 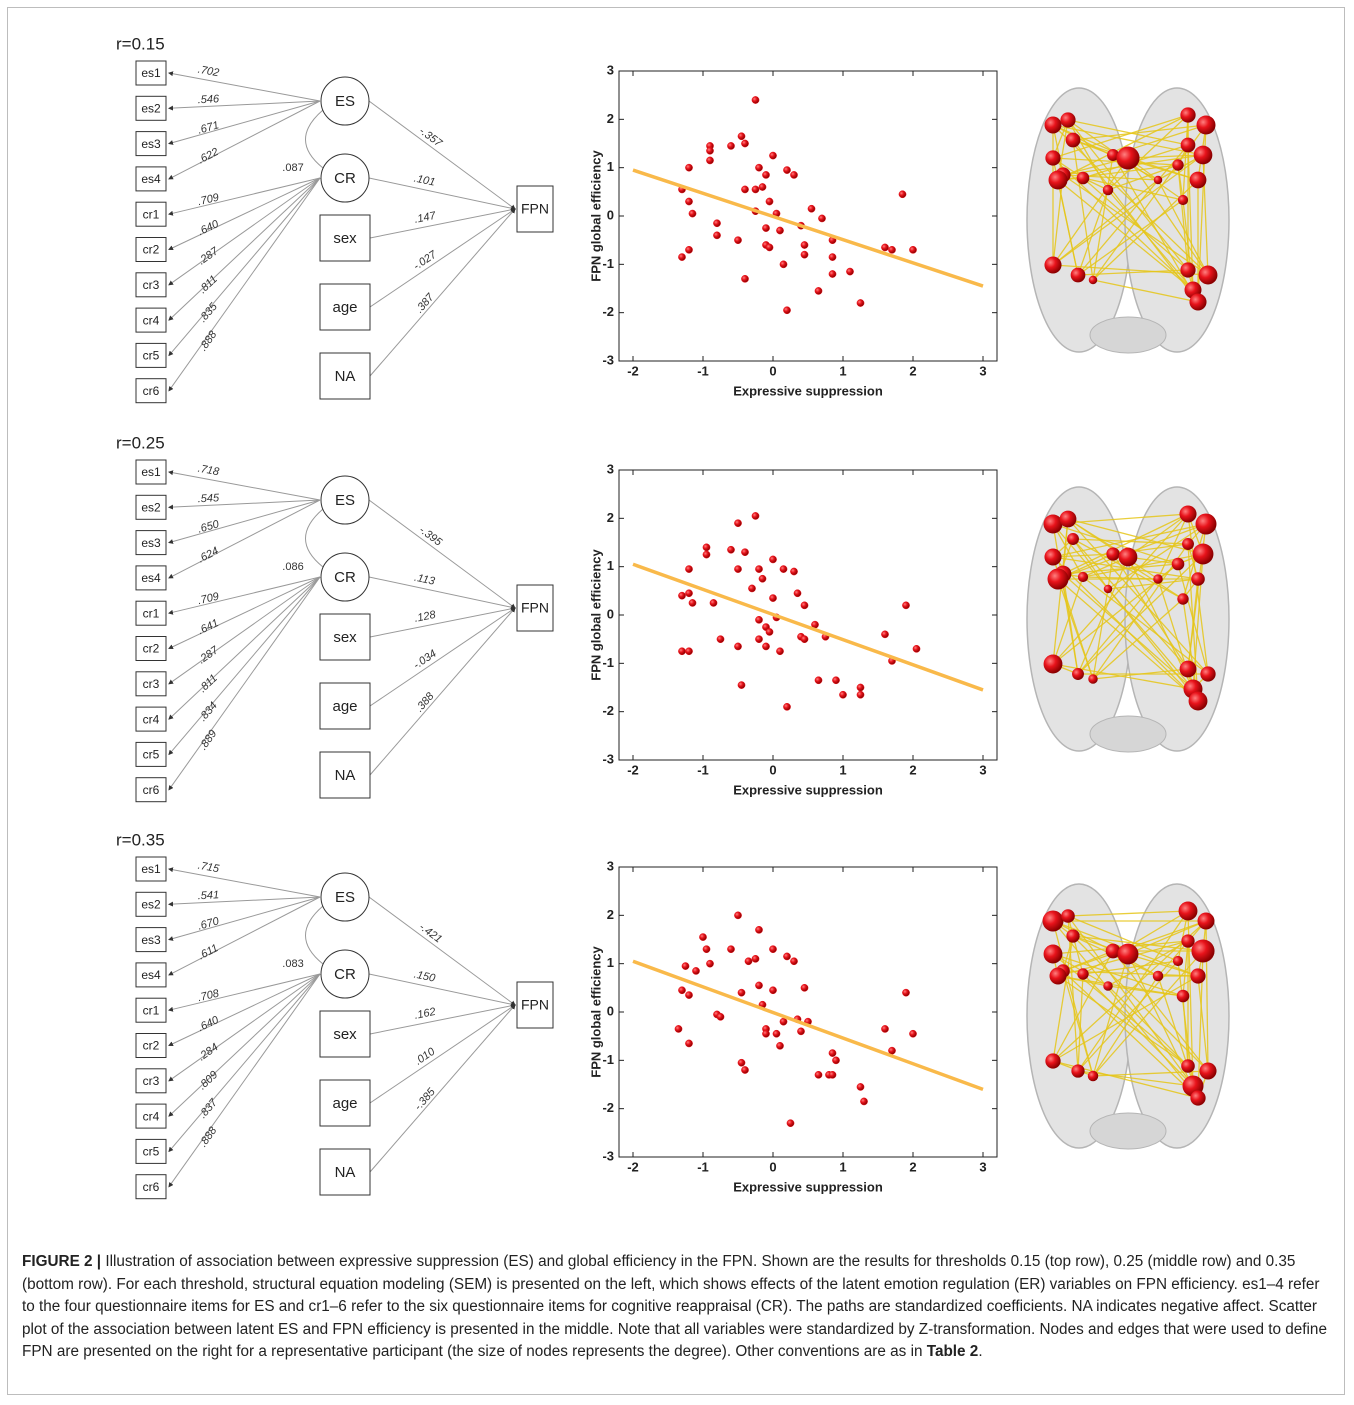 I want to click on item-label: cr1, so click(x=151, y=1010).